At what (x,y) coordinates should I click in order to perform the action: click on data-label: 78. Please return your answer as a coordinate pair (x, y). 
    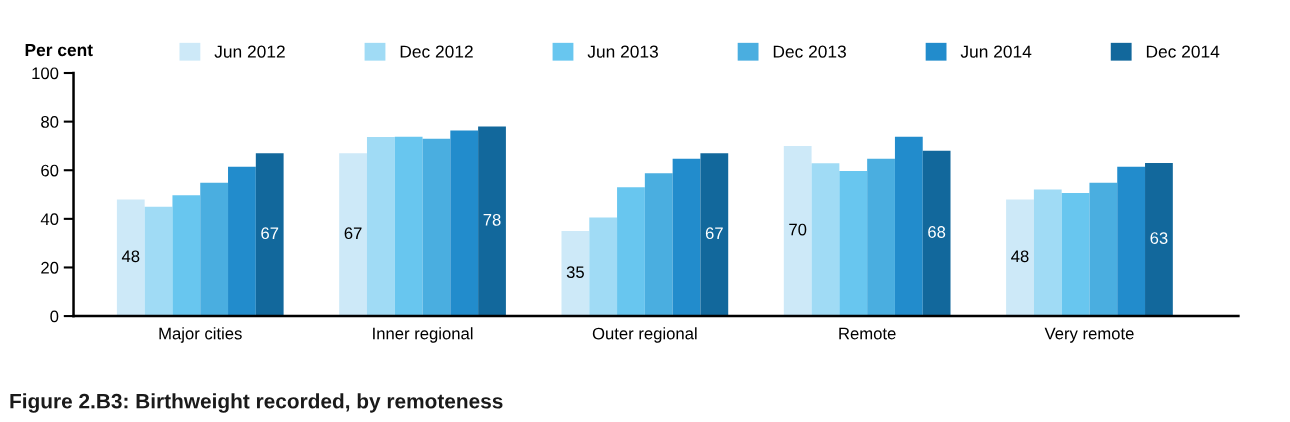
    Looking at the image, I should click on (492, 219).